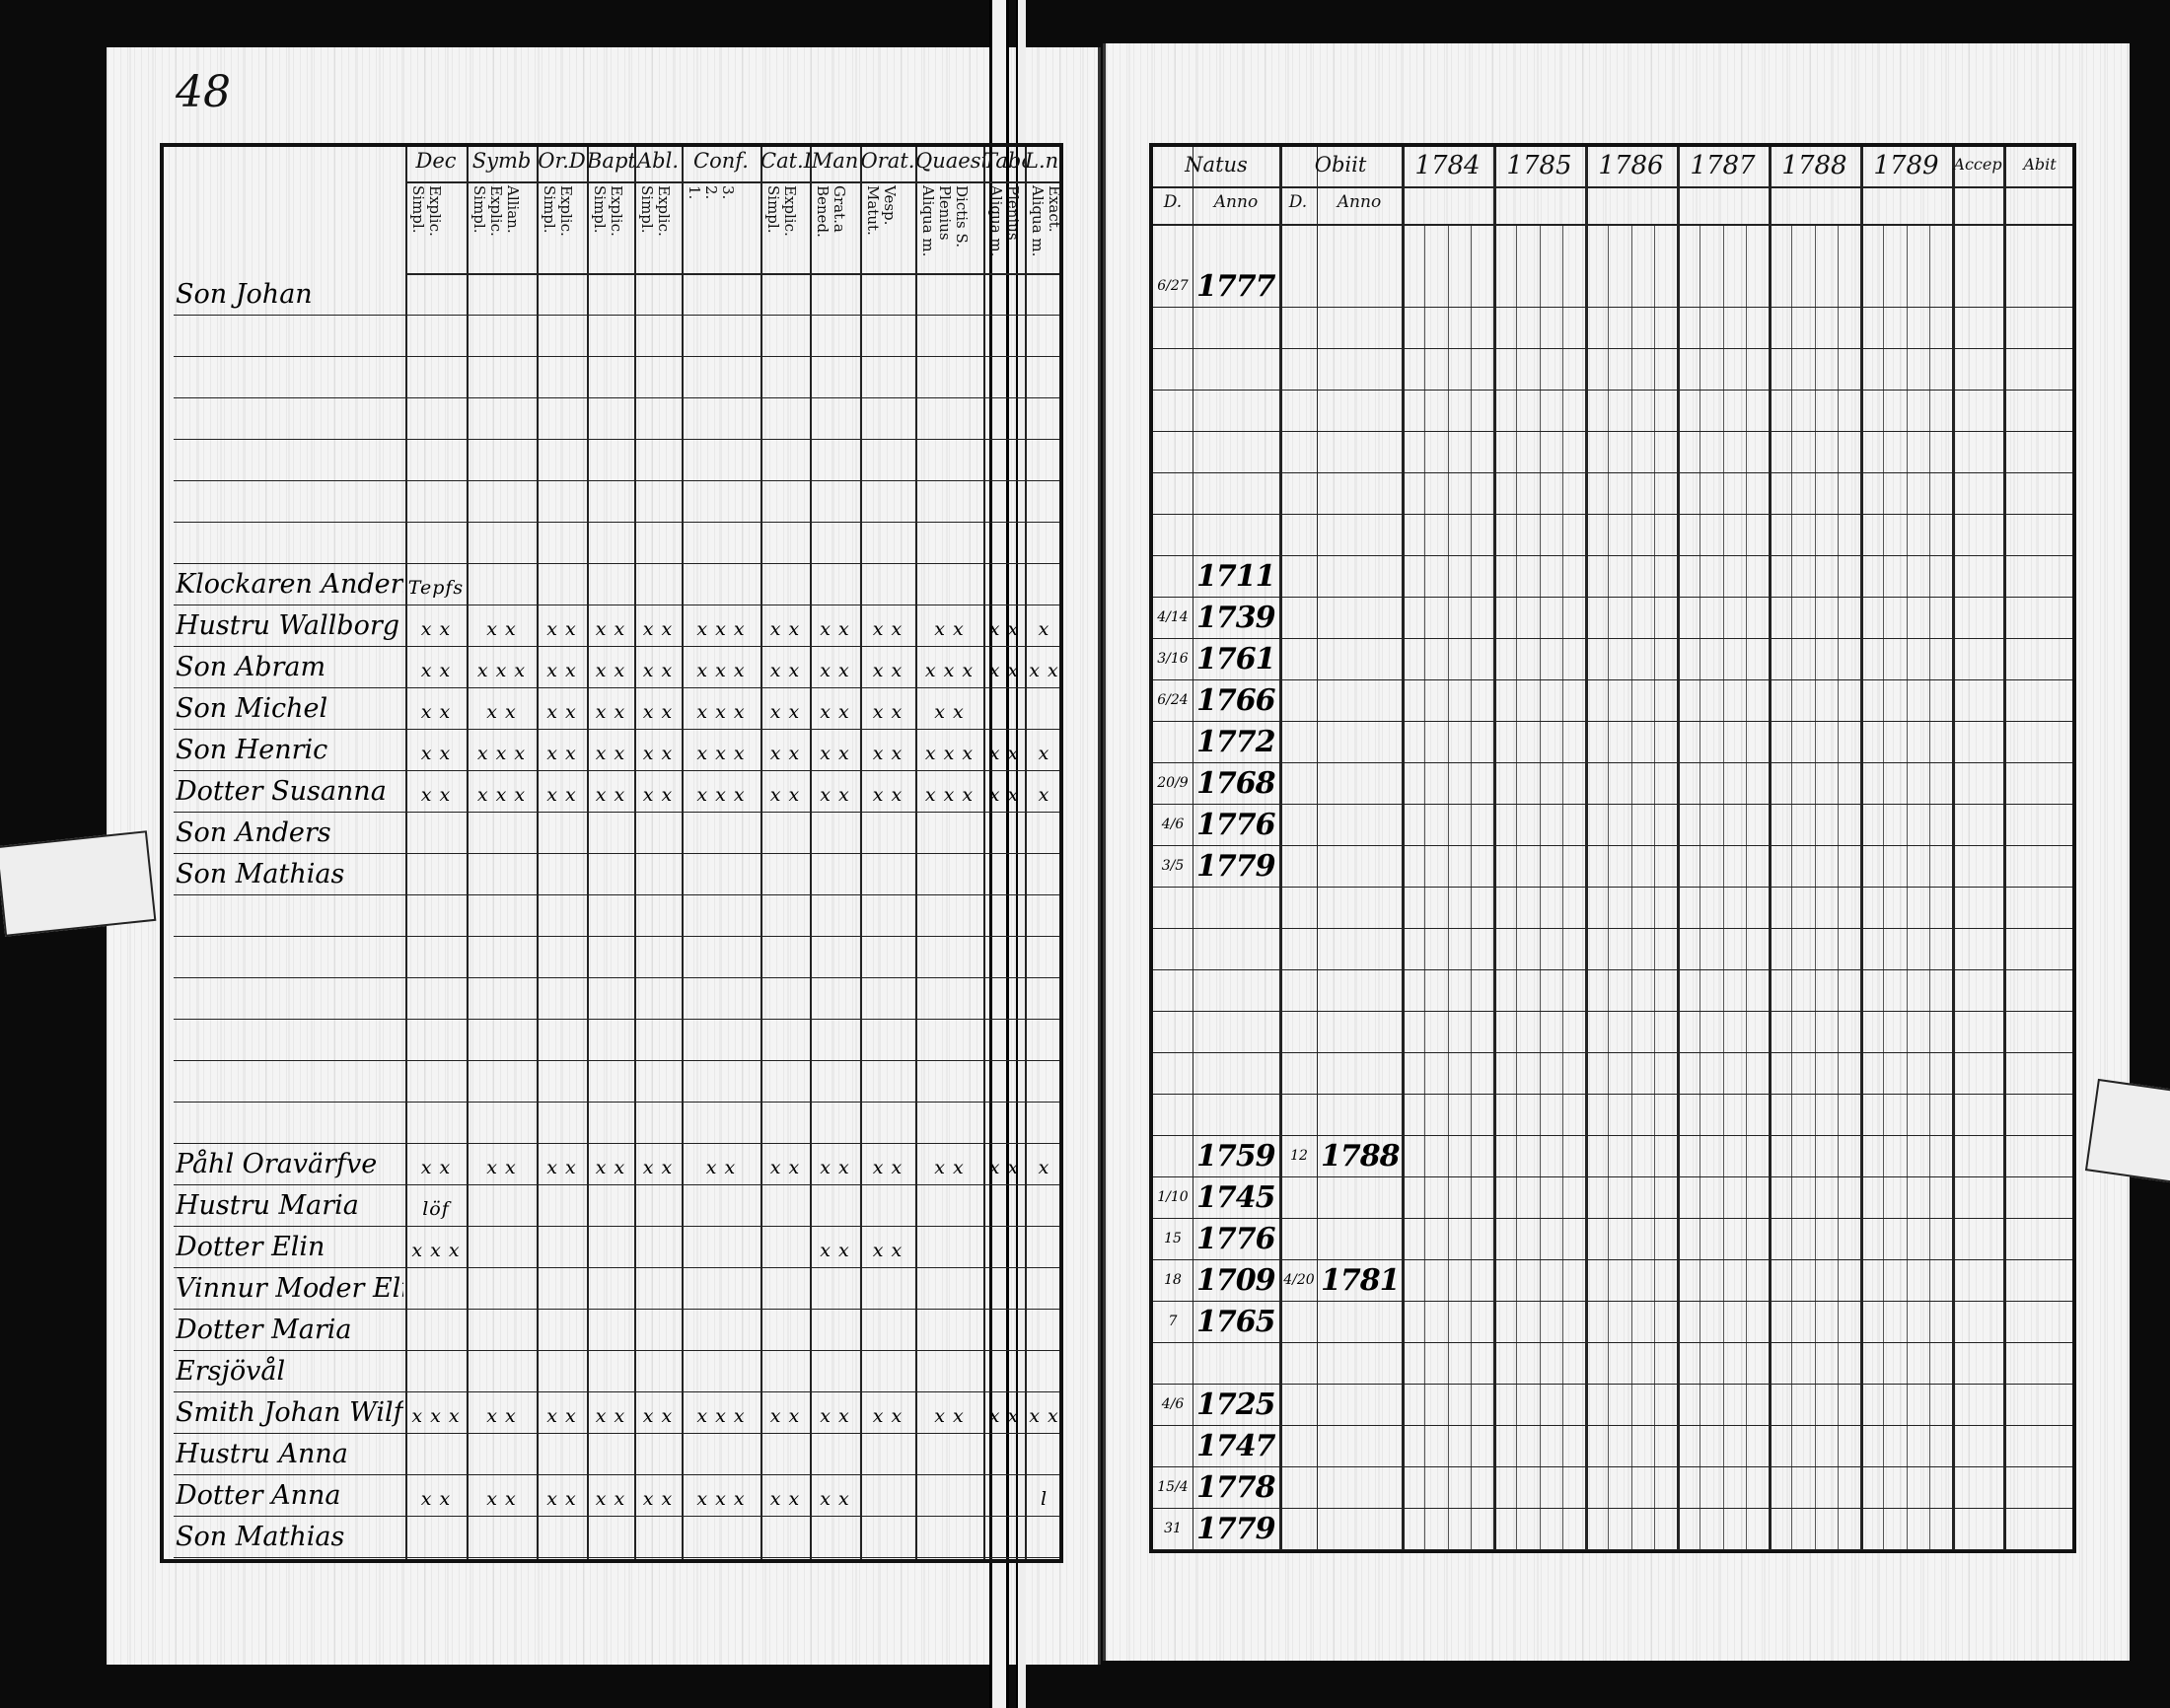 Image resolution: width=2170 pixels, height=1708 pixels. What do you see at coordinates (1173, 1321) in the screenshot?
I see `birth-day: 7` at bounding box center [1173, 1321].